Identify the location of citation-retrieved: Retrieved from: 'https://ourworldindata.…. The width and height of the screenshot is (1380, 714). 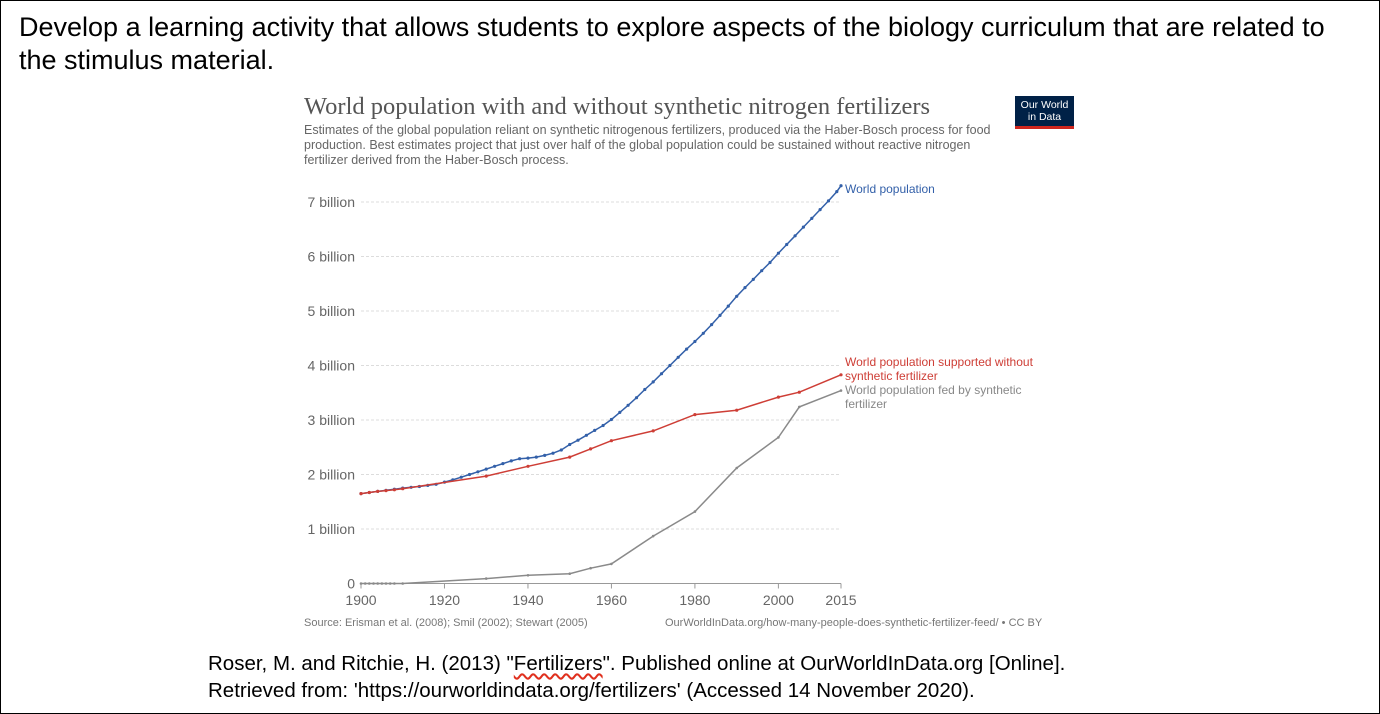
(591, 690).